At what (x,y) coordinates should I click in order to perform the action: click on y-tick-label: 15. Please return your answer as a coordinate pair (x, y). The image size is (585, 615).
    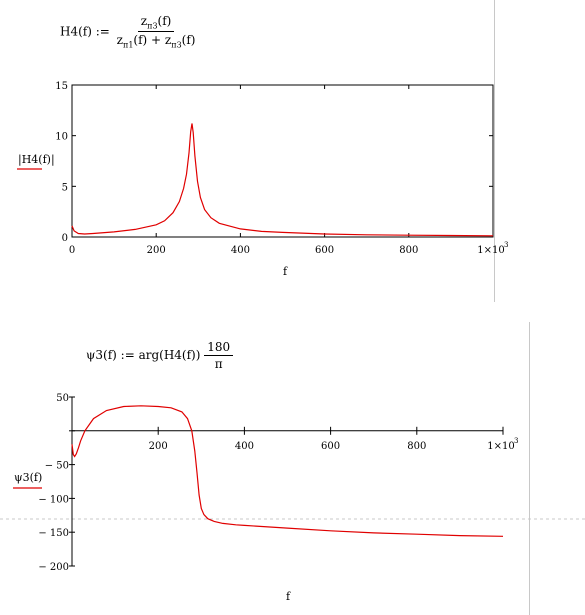
    Looking at the image, I should click on (61, 86).